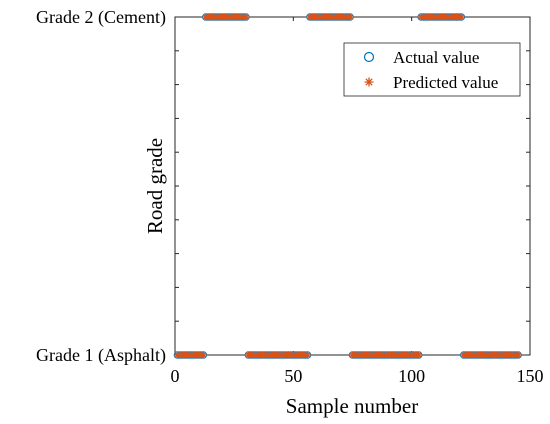 This screenshot has width=550, height=424. Describe the element at coordinates (293, 376) in the screenshot. I see `x-tick-label: 50` at that location.